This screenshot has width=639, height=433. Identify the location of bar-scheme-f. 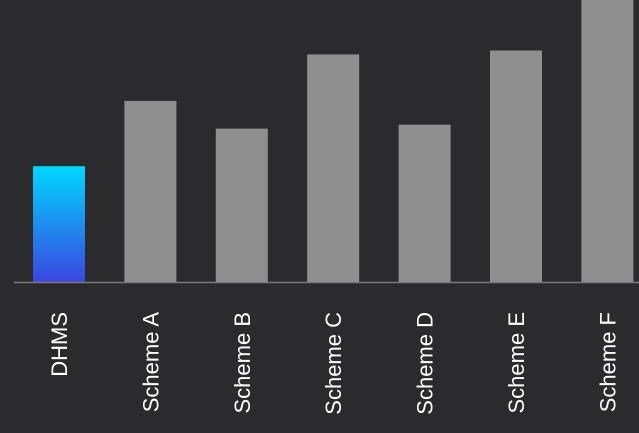
(607, 141).